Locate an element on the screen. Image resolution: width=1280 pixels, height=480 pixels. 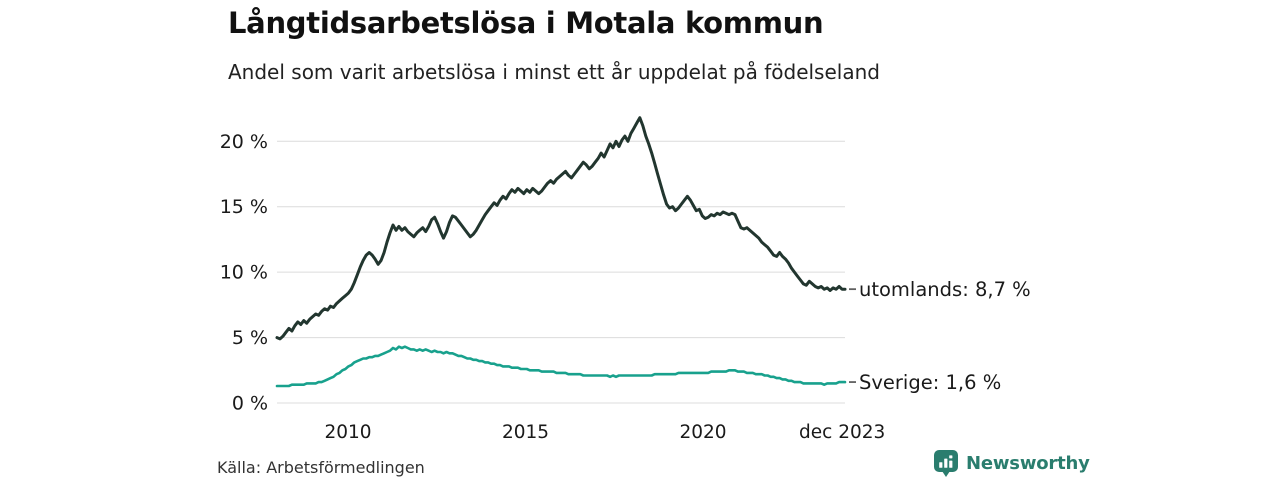
y-tick-label: 5 % is located at coordinates (250, 338).